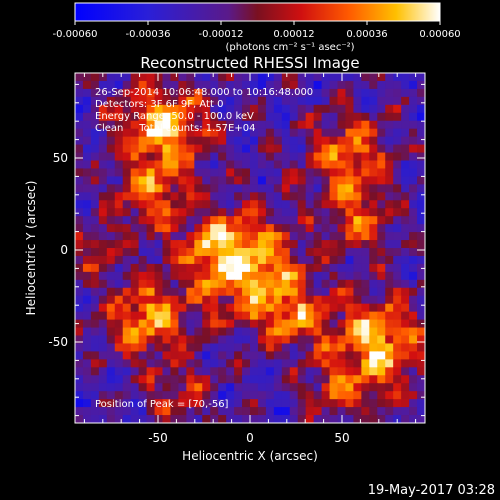  What do you see at coordinates (431, 490) in the screenshot?
I see `generation-timestamp: 19-May-2017 03:28` at bounding box center [431, 490].